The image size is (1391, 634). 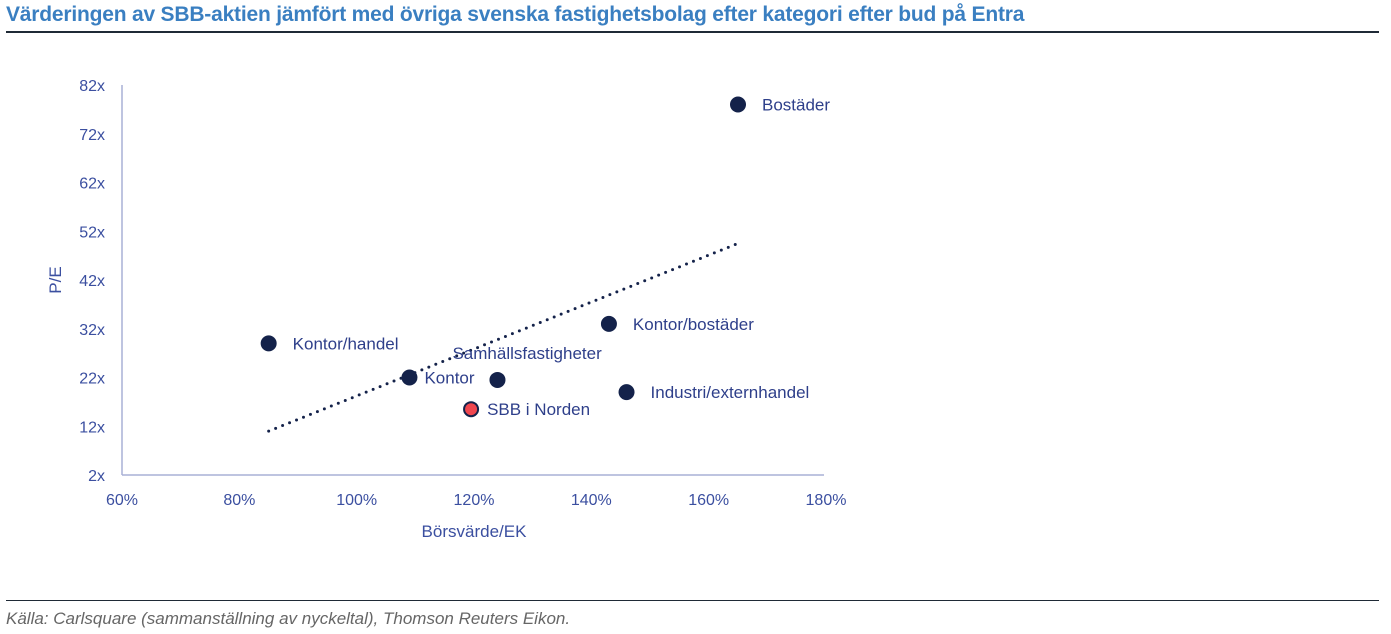 What do you see at coordinates (96, 476) in the screenshot?
I see `y-tick-label: 2x` at bounding box center [96, 476].